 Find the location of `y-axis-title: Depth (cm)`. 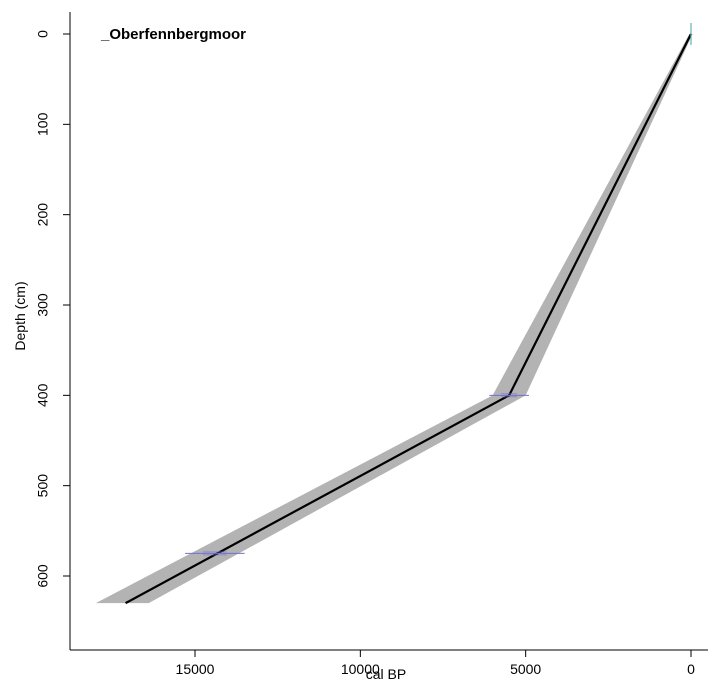

y-axis-title: Depth (cm) is located at coordinates (20, 315).